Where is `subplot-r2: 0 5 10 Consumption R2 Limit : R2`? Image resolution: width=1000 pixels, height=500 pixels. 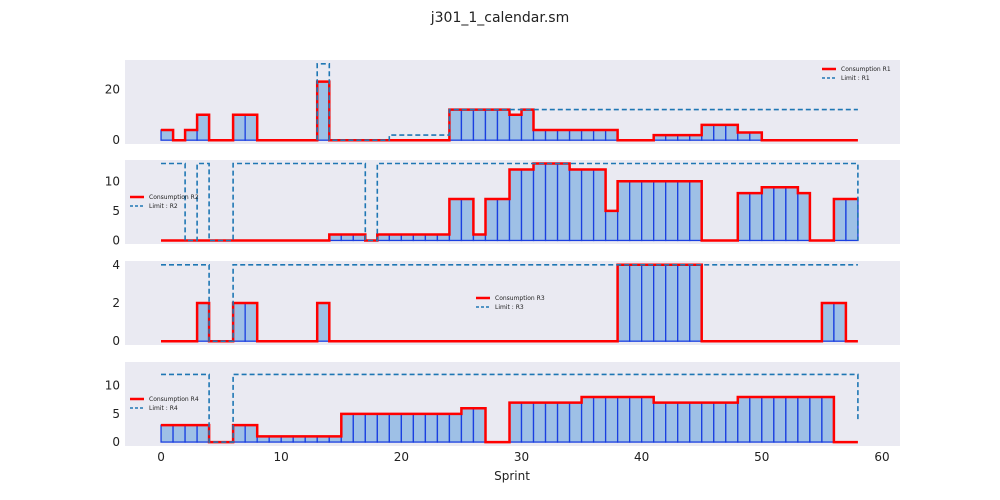 subplot-r2: 0 5 10 Consumption R2 Limit : R2 is located at coordinates (502, 203).